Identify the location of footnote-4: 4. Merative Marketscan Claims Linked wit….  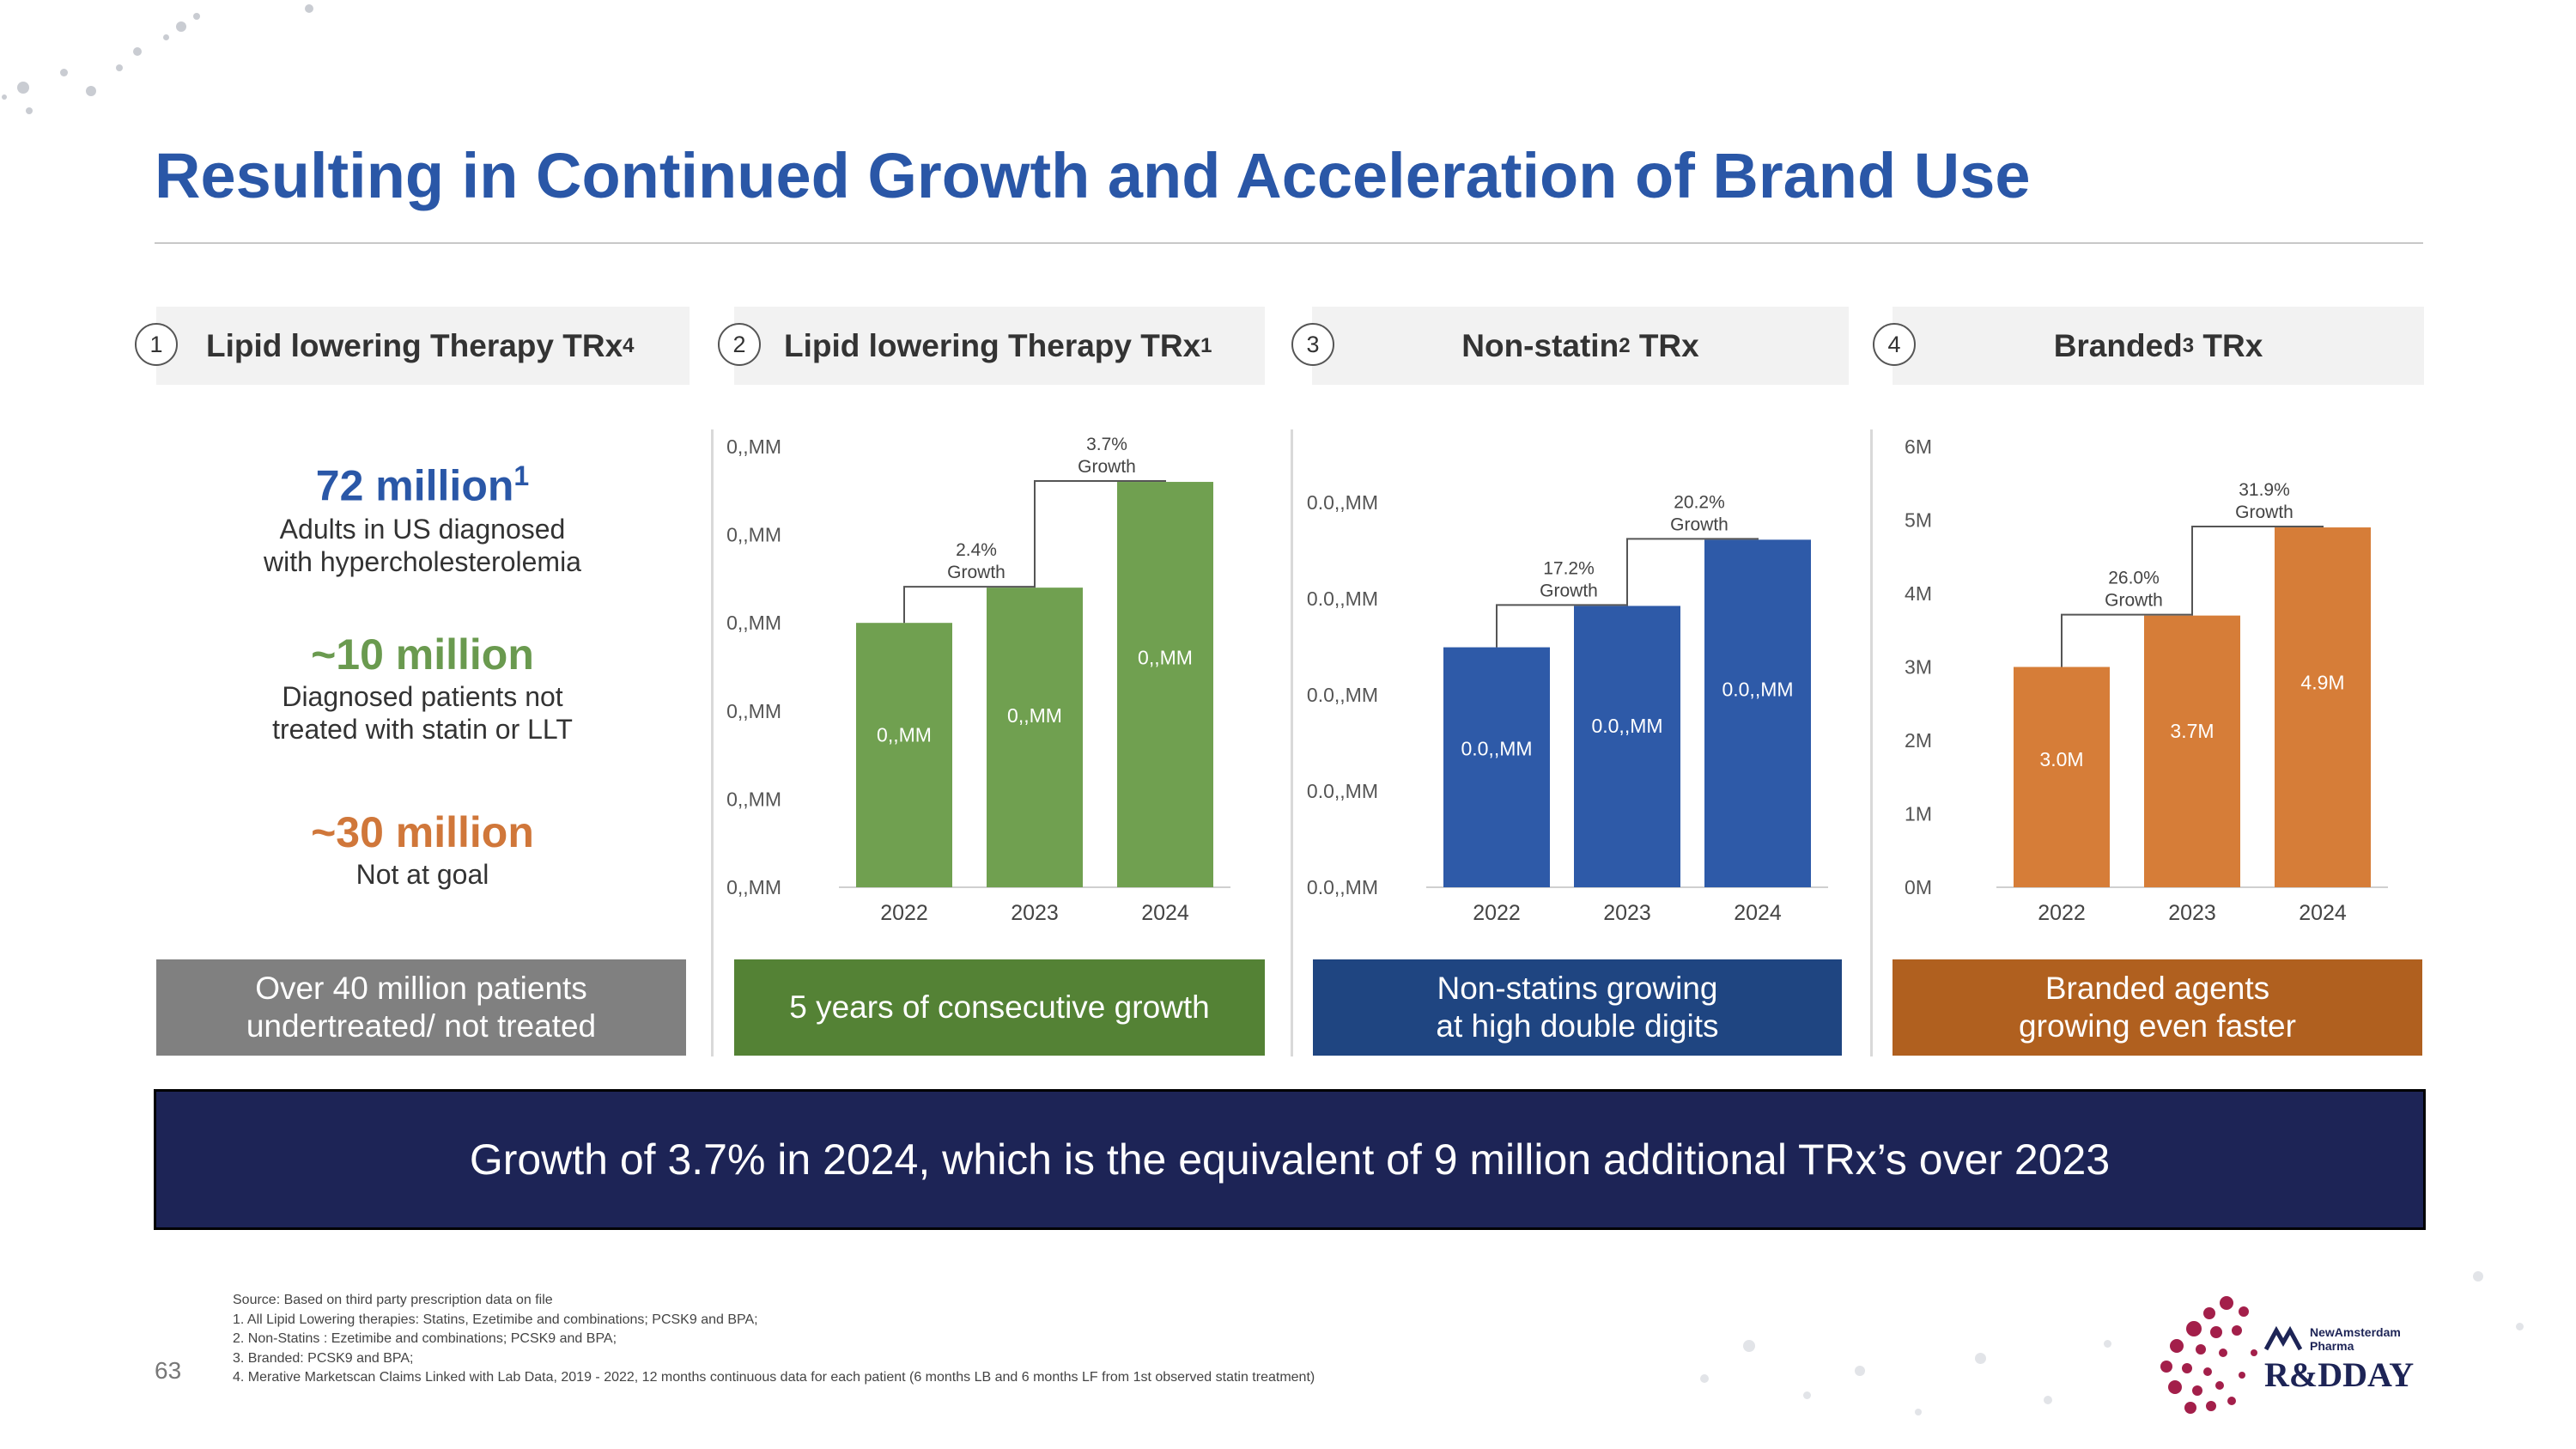
(774, 1377).